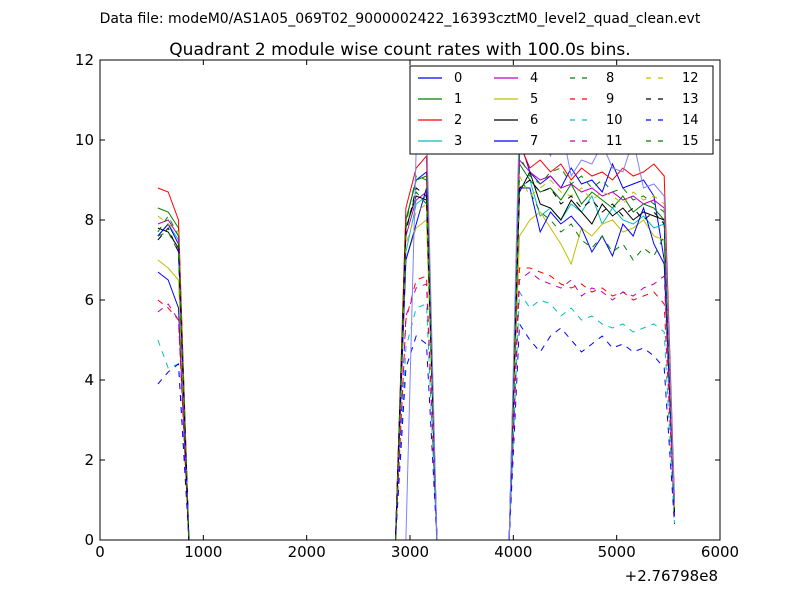  I want to click on legend-label-8: 8, so click(610, 78).